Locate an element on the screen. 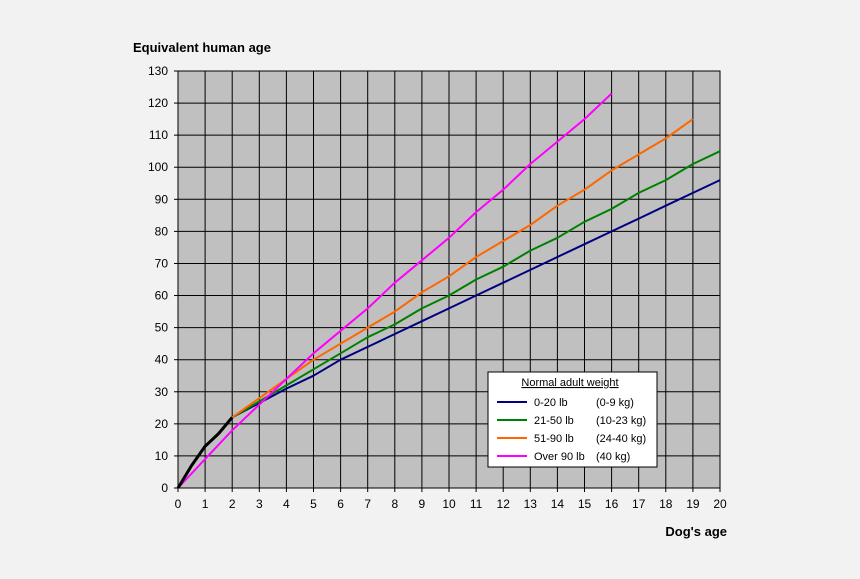  legend-label-3: 51-90 lb is located at coordinates (554, 439).